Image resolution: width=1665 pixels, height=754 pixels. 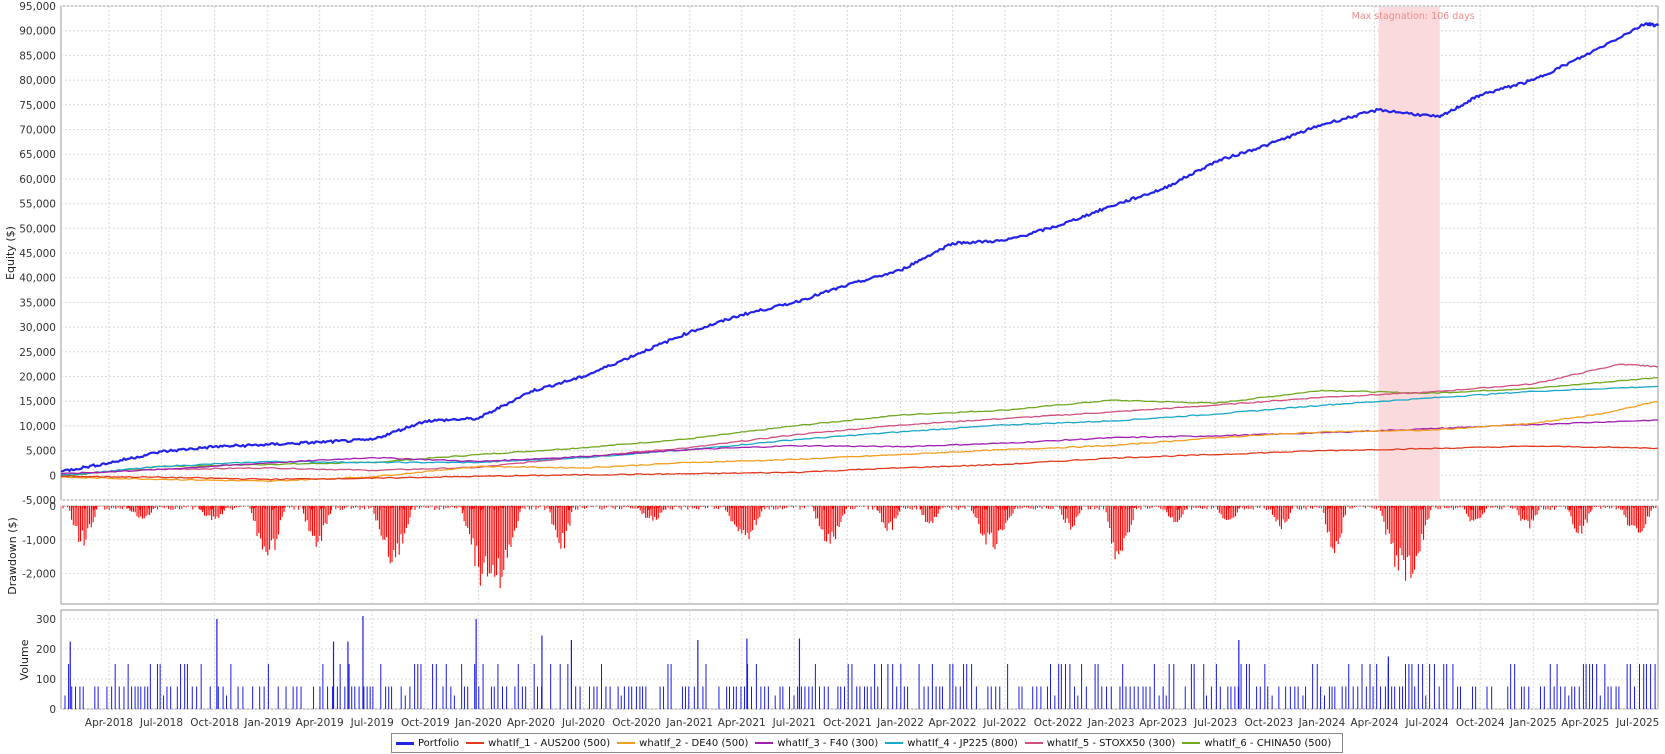 I want to click on volume-y-tick: 100, so click(x=46, y=680).